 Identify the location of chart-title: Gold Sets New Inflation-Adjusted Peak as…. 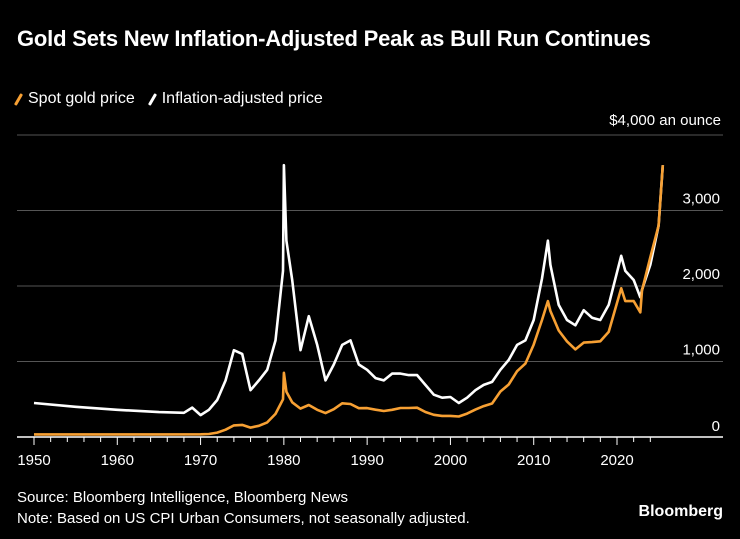
(334, 38).